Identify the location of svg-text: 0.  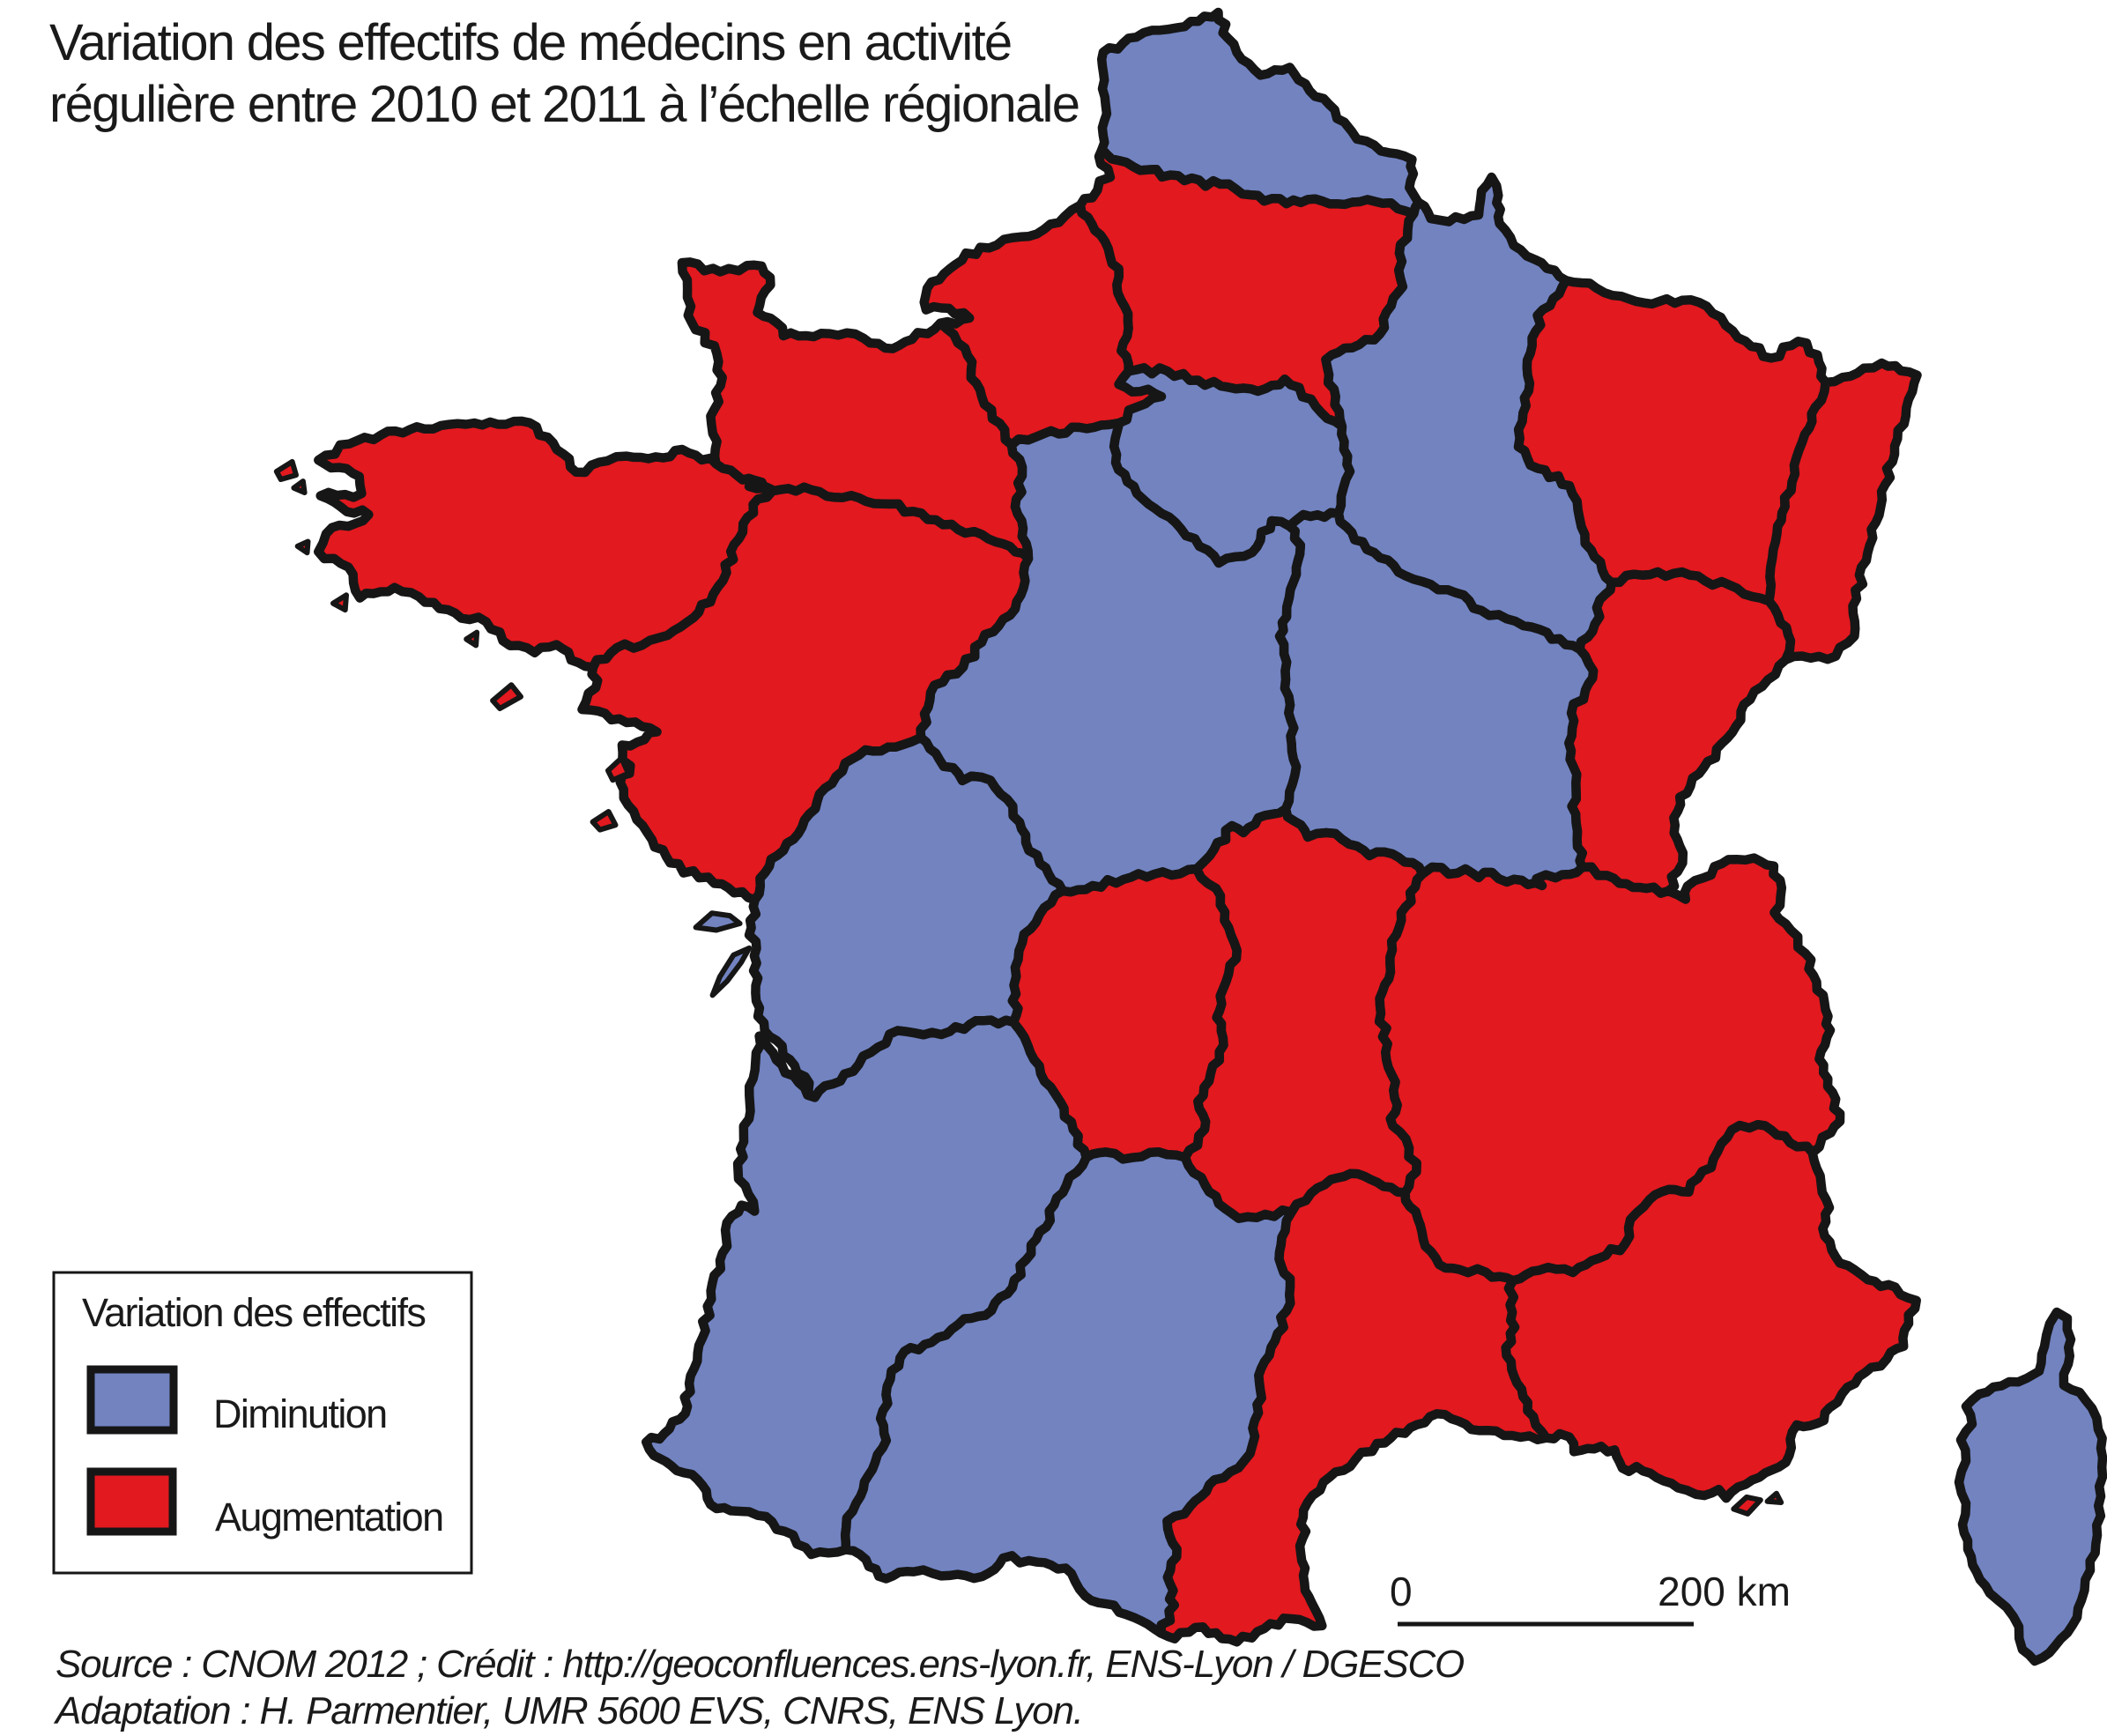
(1401, 1591).